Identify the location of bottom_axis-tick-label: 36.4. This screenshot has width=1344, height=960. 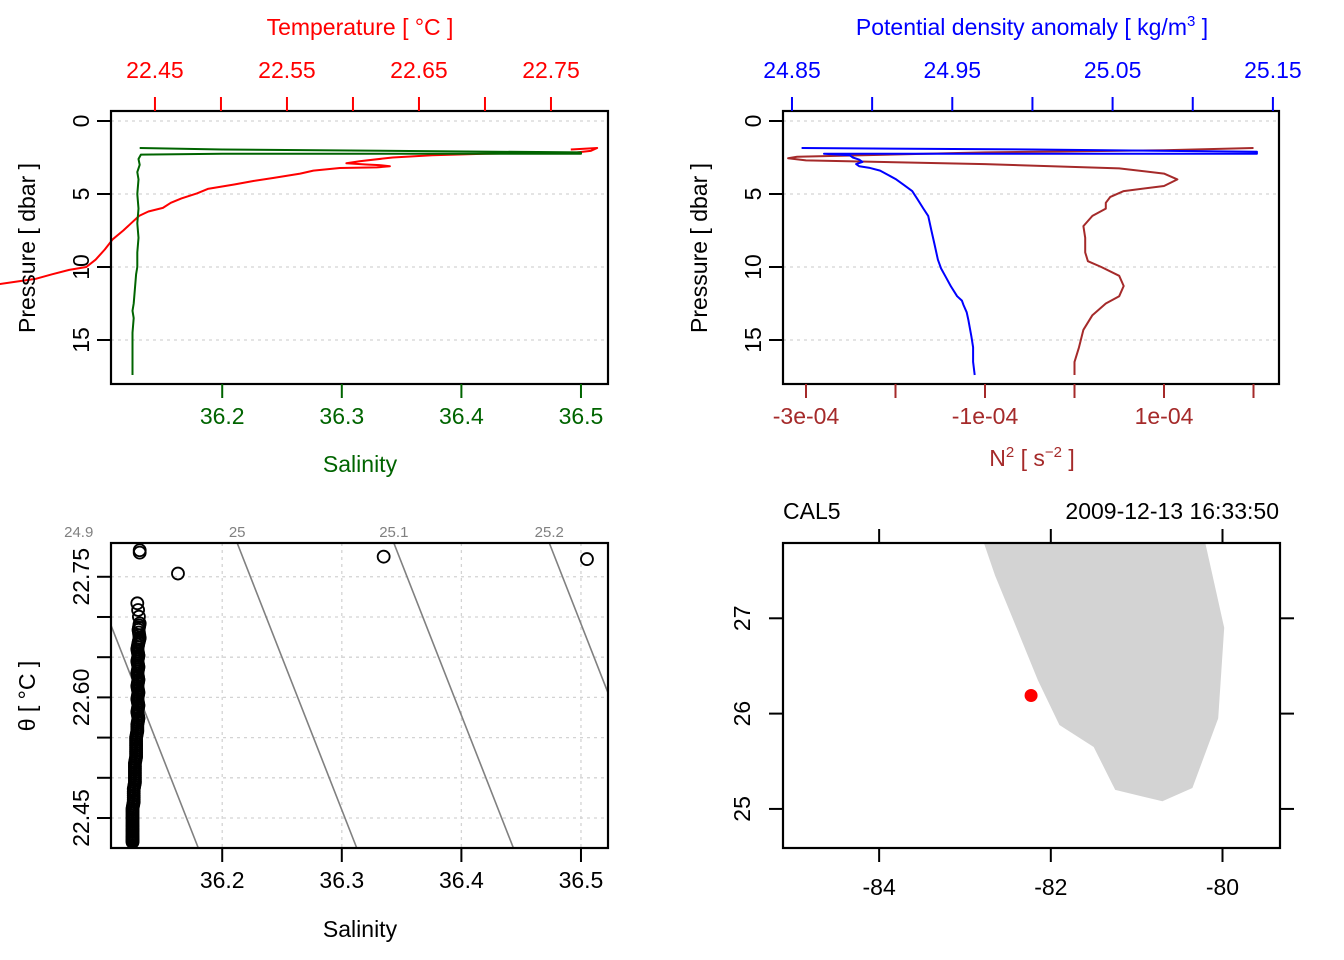
(461, 416).